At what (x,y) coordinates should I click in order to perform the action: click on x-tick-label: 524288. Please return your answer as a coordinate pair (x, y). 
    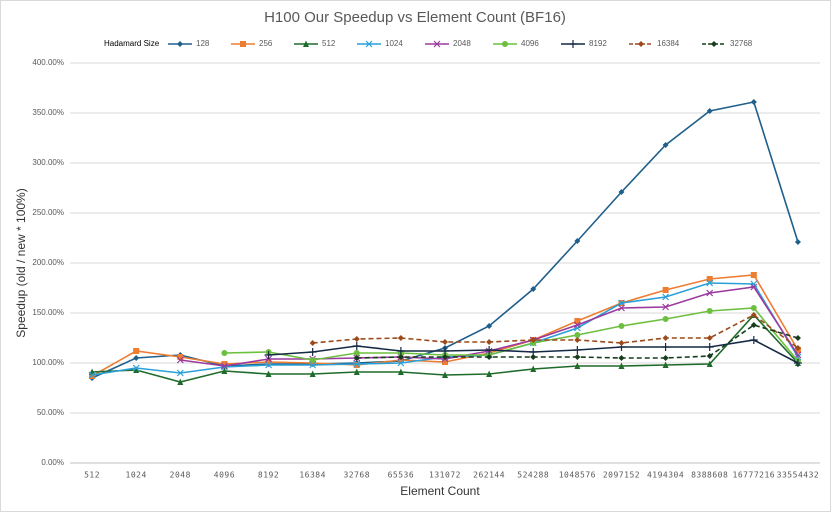
    Looking at the image, I should click on (533, 475).